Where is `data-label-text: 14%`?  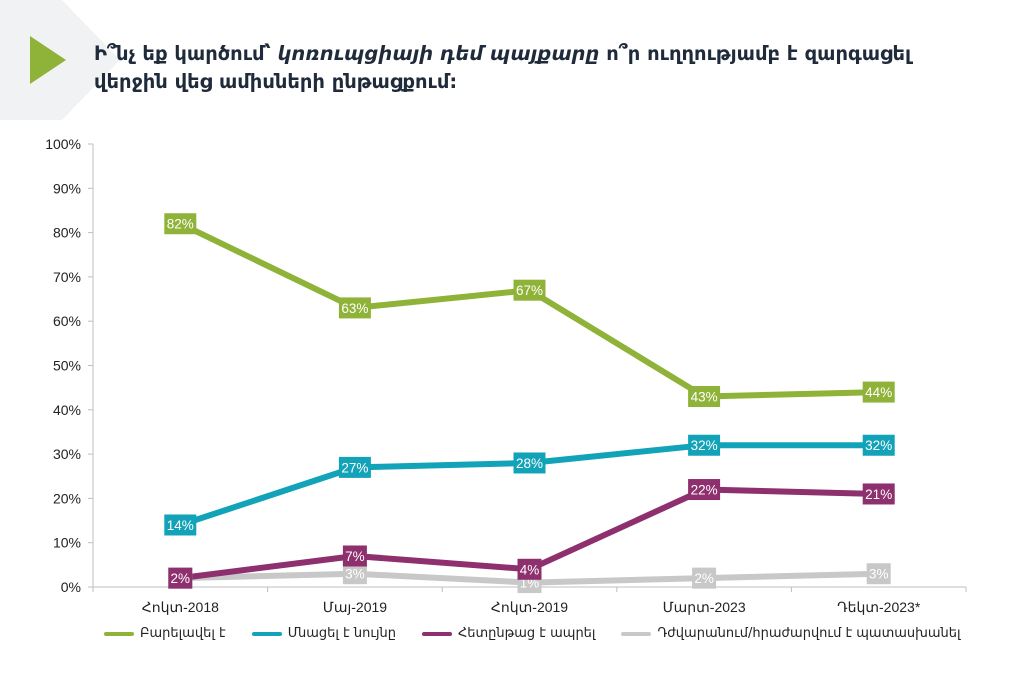 data-label-text: 14% is located at coordinates (180, 525).